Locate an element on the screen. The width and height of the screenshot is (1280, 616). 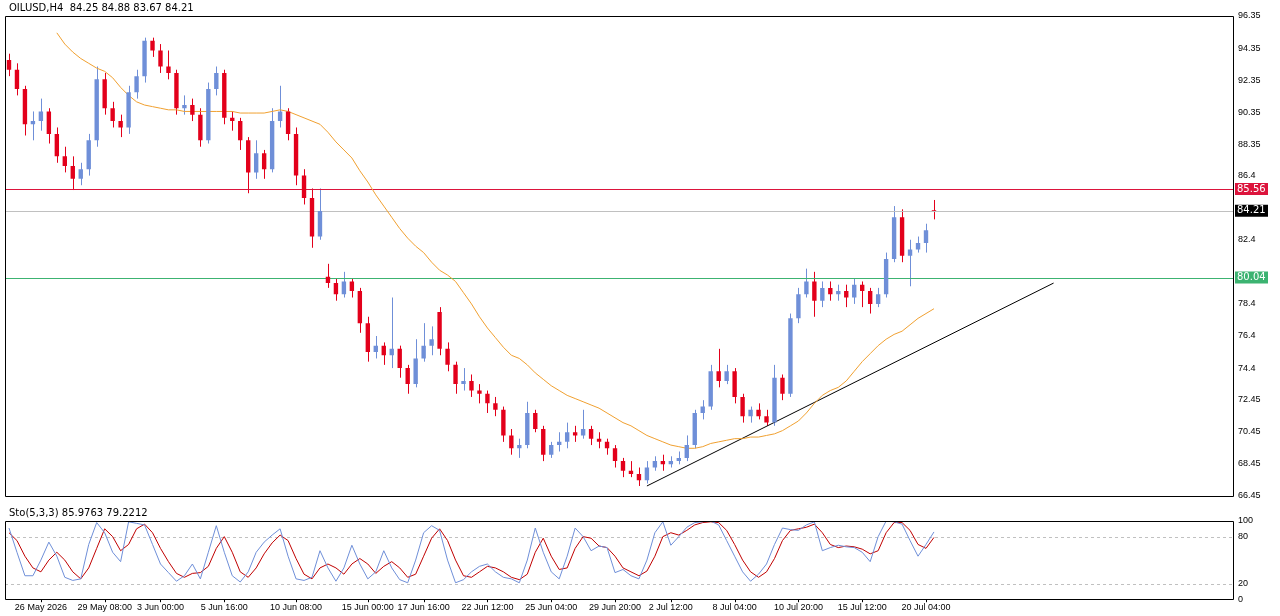
ref-line-label: 80.04 is located at coordinates (1251, 277).